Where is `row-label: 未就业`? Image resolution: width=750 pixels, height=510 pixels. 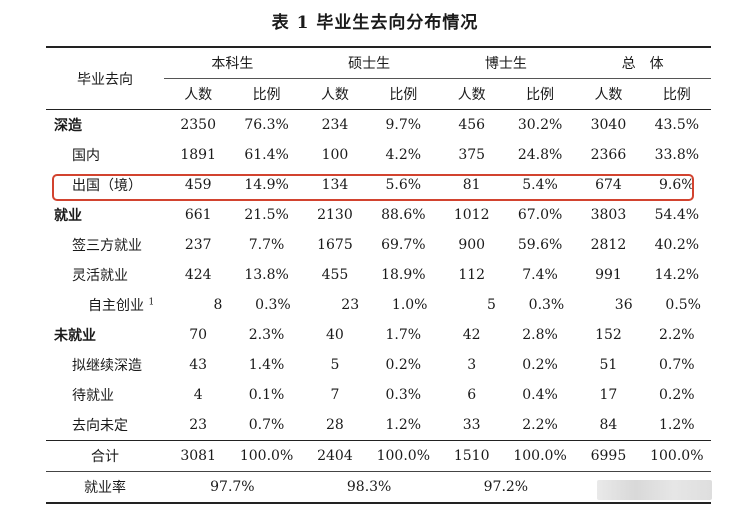
row-label: 未就业 is located at coordinates (105, 335).